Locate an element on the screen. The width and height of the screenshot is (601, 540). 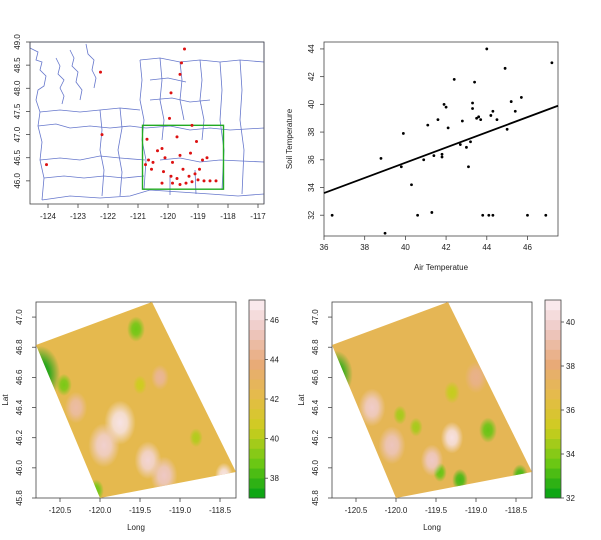
scatter-x-tick-label: 42 is located at coordinates (446, 247).